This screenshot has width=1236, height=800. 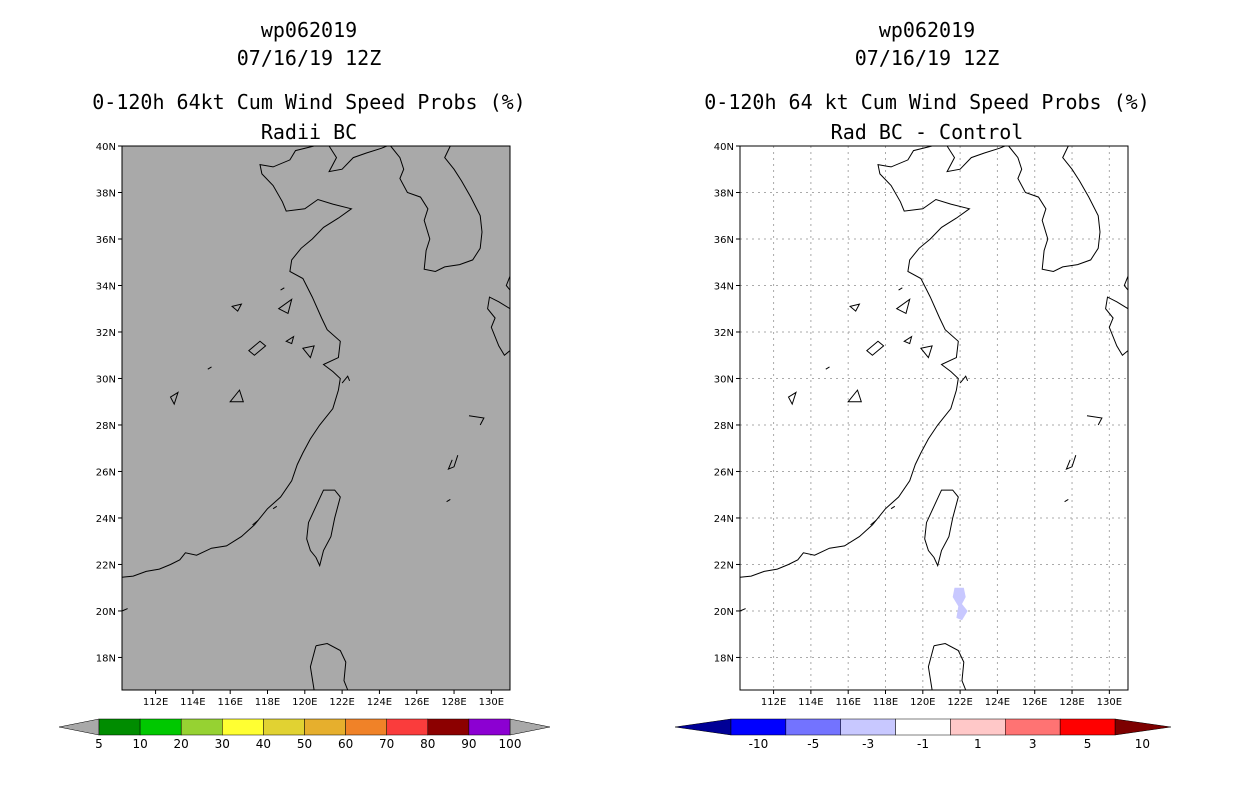 I want to click on japan-coastline, so click(x=508, y=283).